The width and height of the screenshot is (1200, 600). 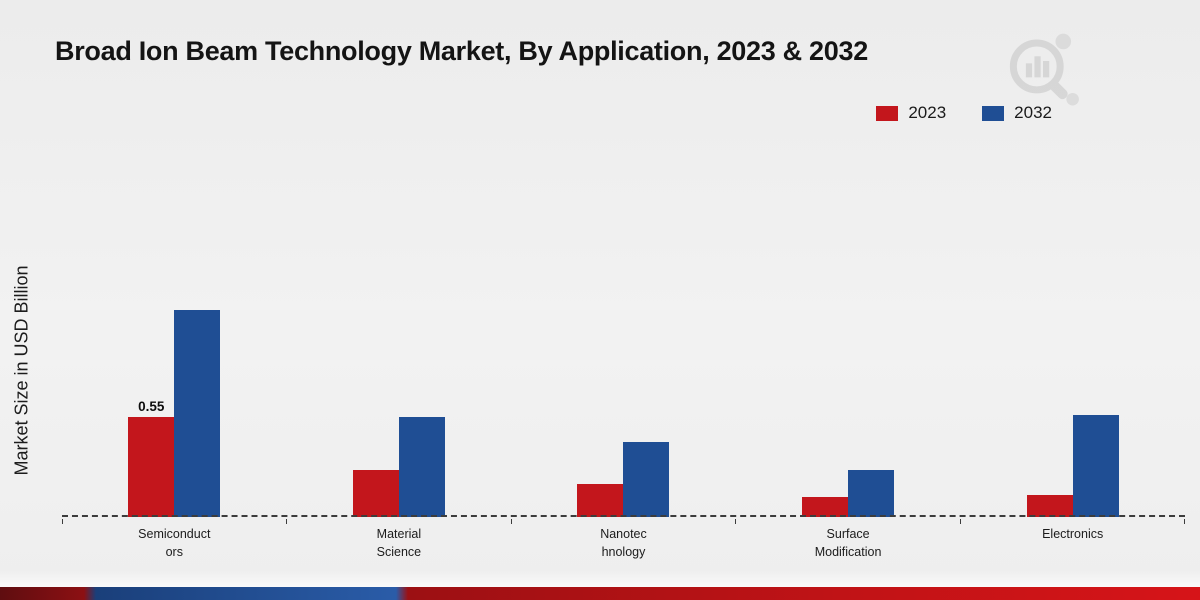 I want to click on category-label-nanotechnology: Nanotec hnology, so click(x=623, y=543).